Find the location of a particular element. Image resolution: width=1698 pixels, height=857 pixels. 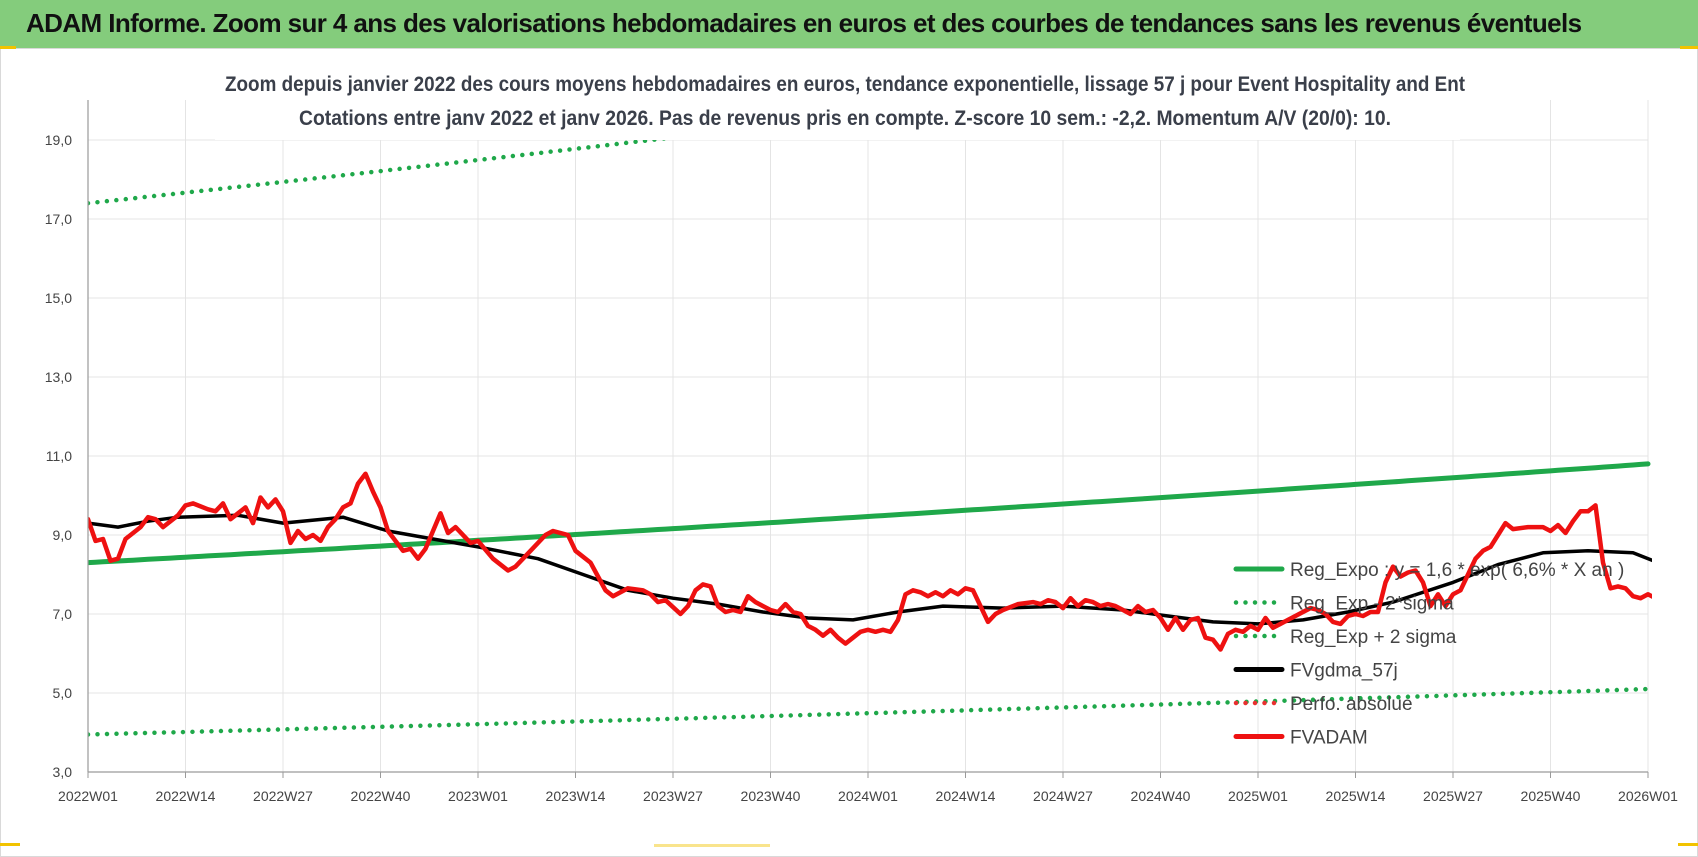

x-tick-label: 2025W14 is located at coordinates (1356, 796).